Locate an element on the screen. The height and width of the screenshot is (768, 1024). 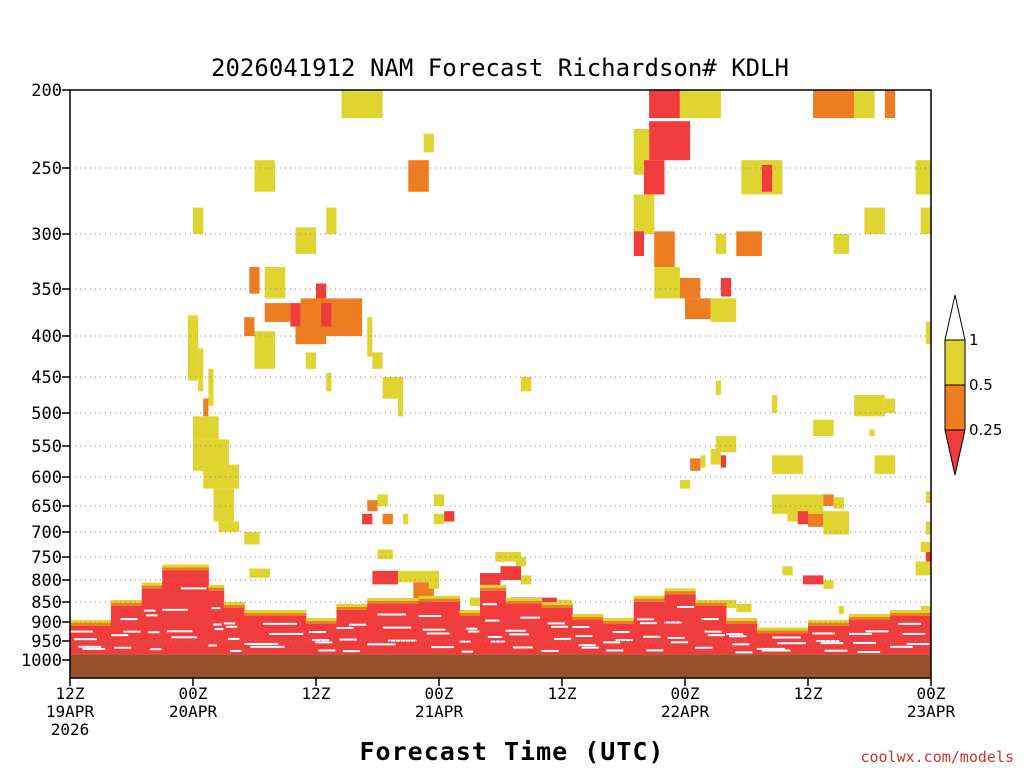
x-tick-label: 2026 is located at coordinates (70, 729).